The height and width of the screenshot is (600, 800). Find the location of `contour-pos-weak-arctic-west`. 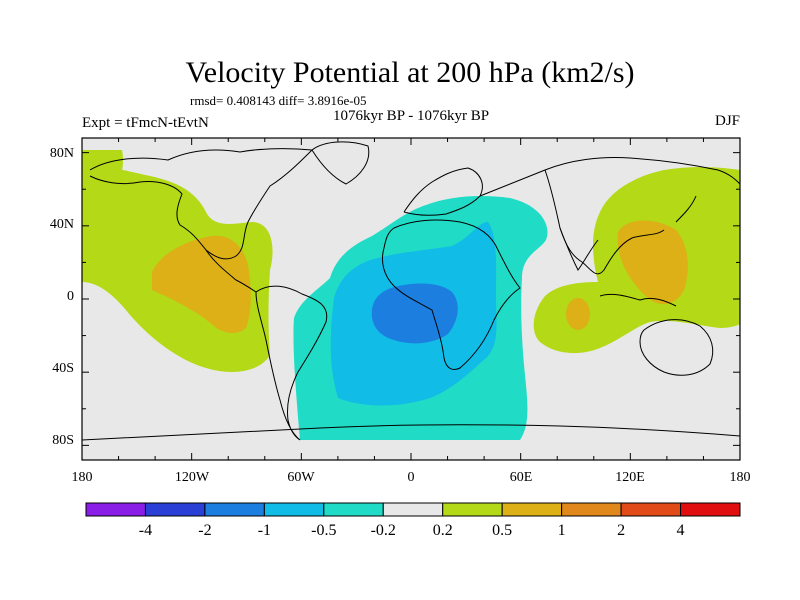

contour-pos-weak-arctic-west is located at coordinates (103, 176).